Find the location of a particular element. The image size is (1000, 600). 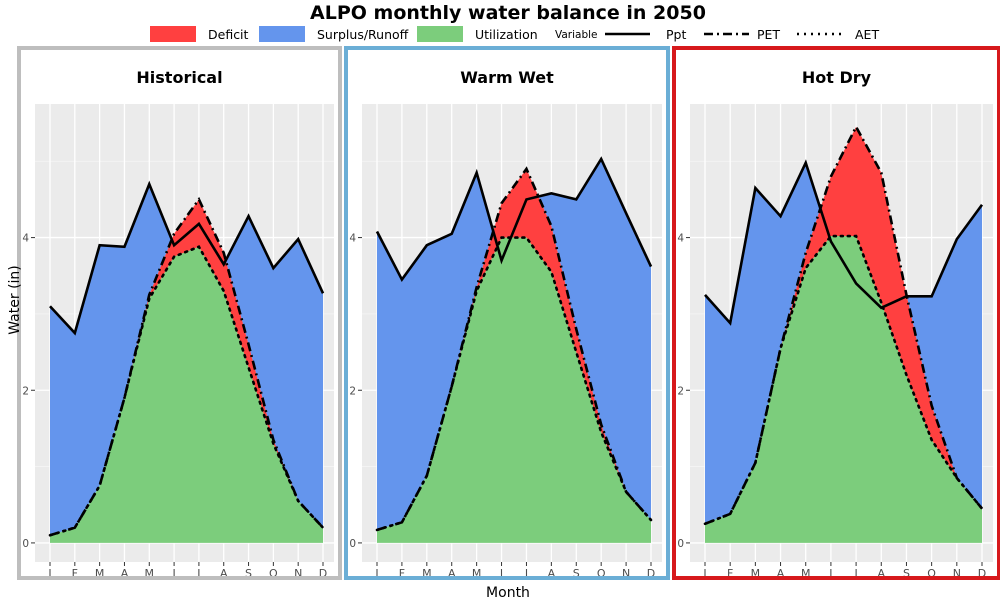

y-axis-label: Water (in) is located at coordinates (15, 300).